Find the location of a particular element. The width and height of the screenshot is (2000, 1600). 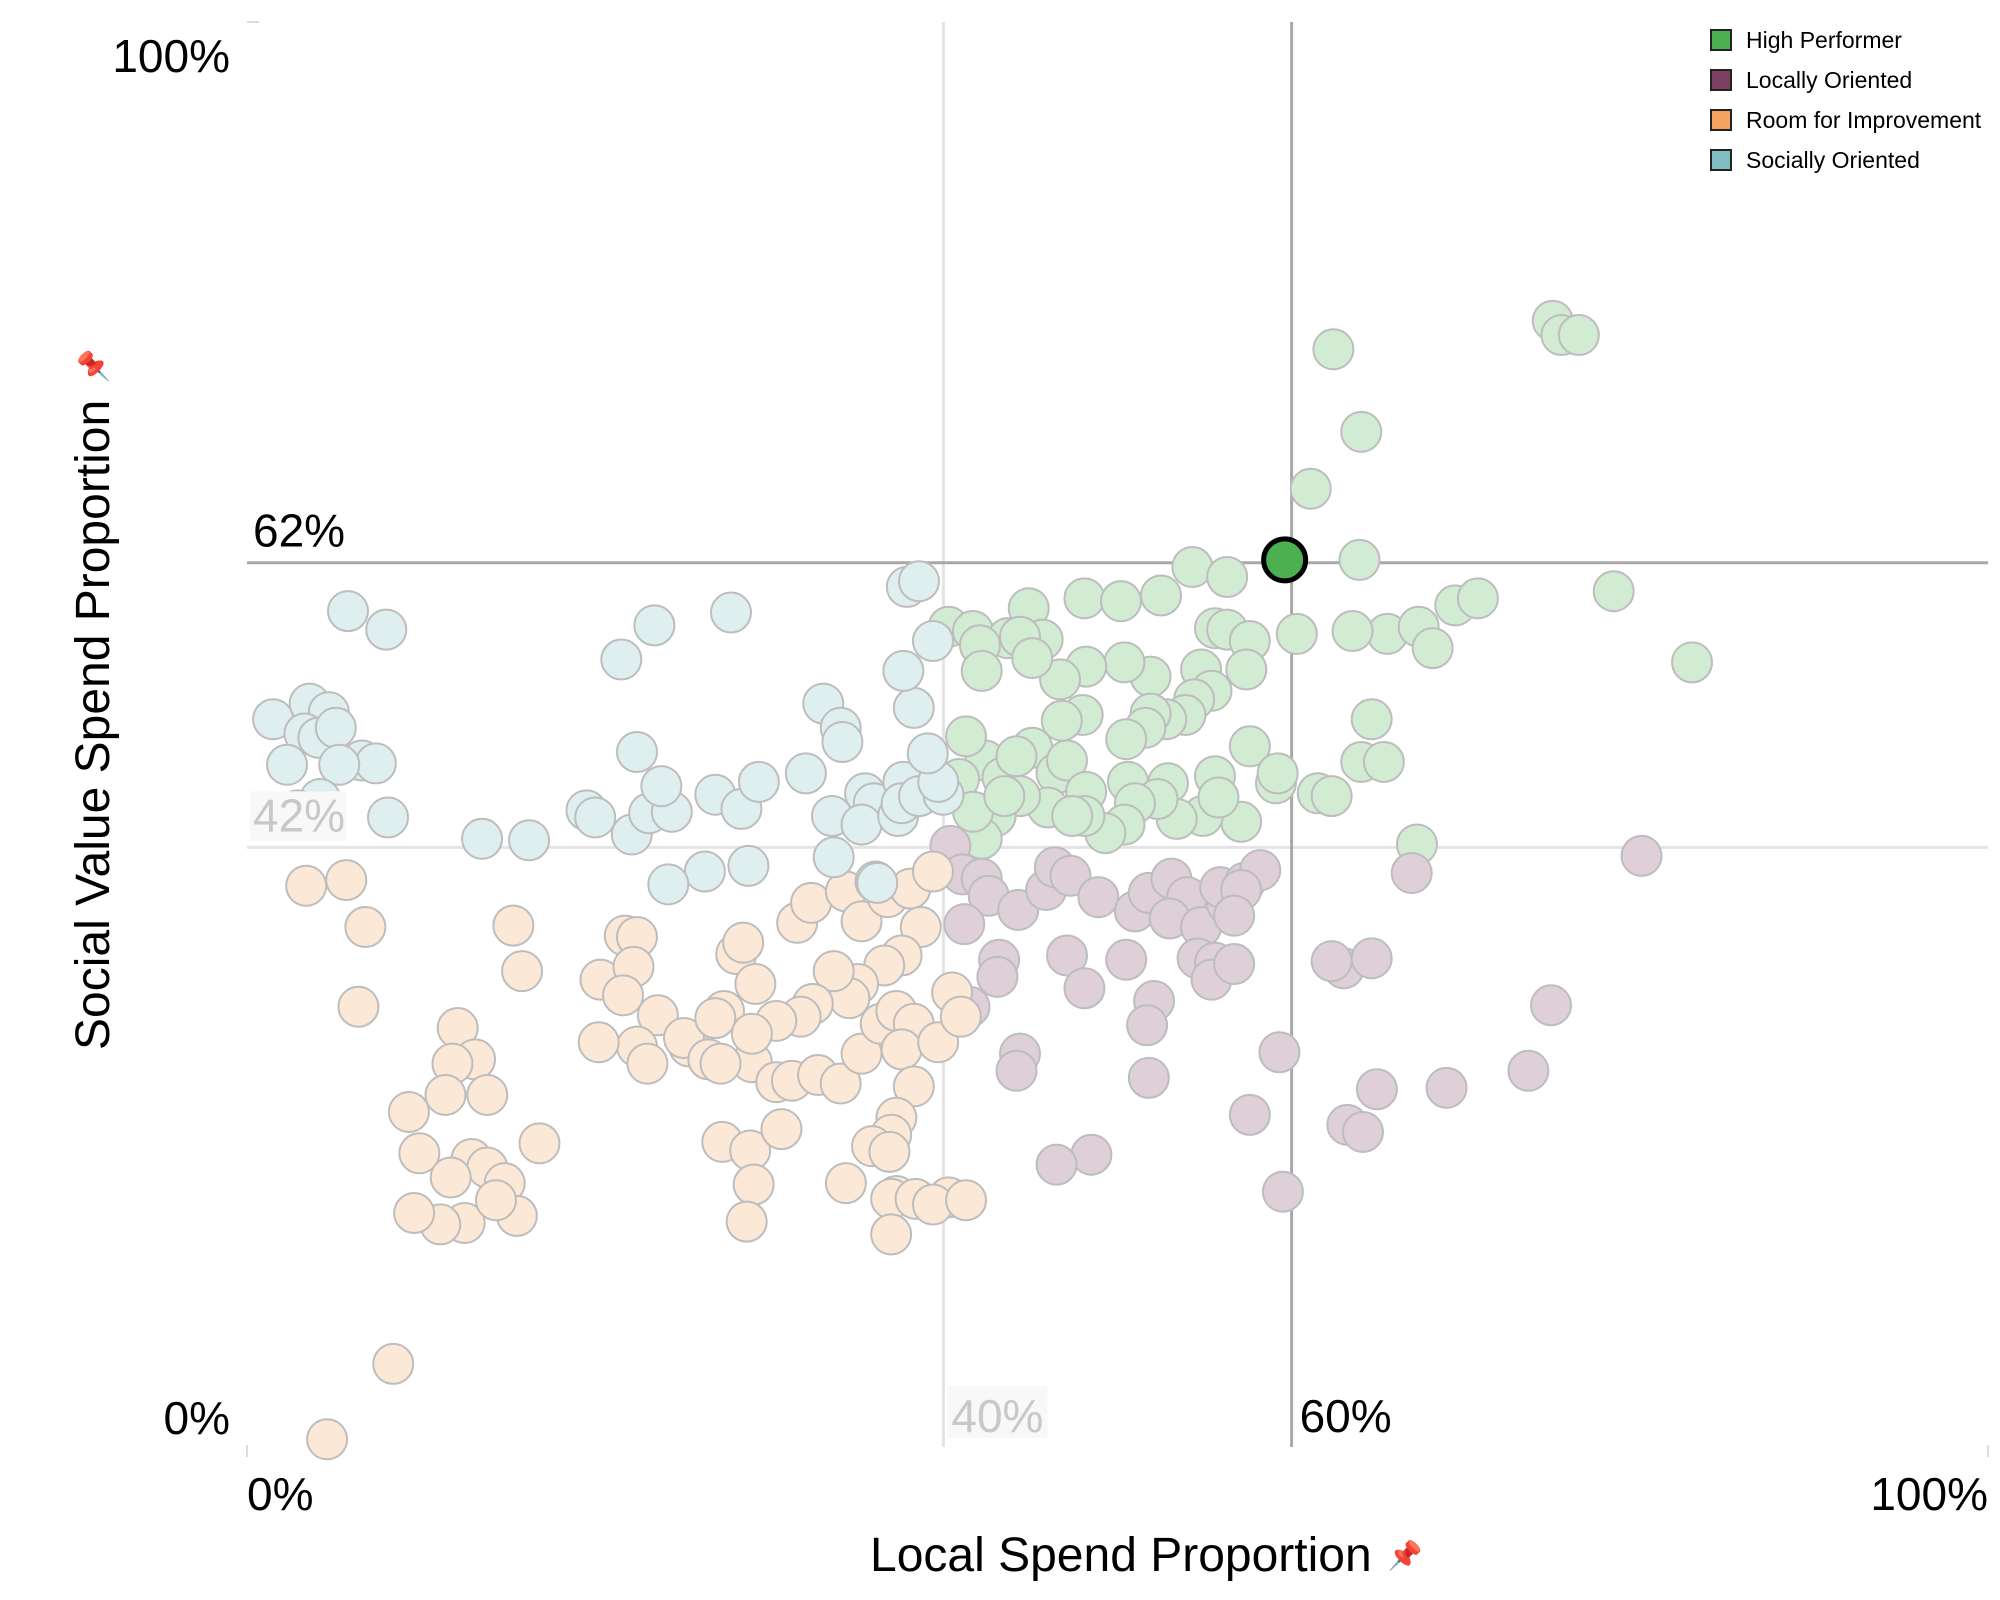

secondary-y-threshold-label-bg is located at coordinates (298, 816).